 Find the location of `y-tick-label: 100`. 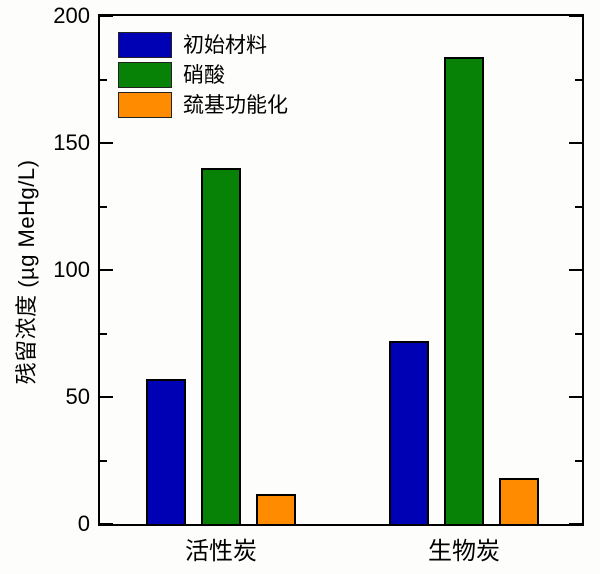

y-tick-label: 100 is located at coordinates (71, 269).